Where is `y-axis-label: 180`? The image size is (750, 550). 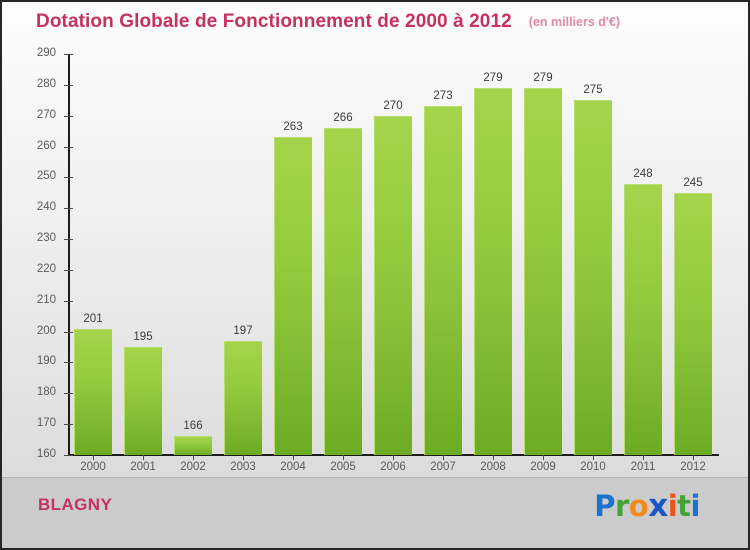
y-axis-label: 180 is located at coordinates (46, 392).